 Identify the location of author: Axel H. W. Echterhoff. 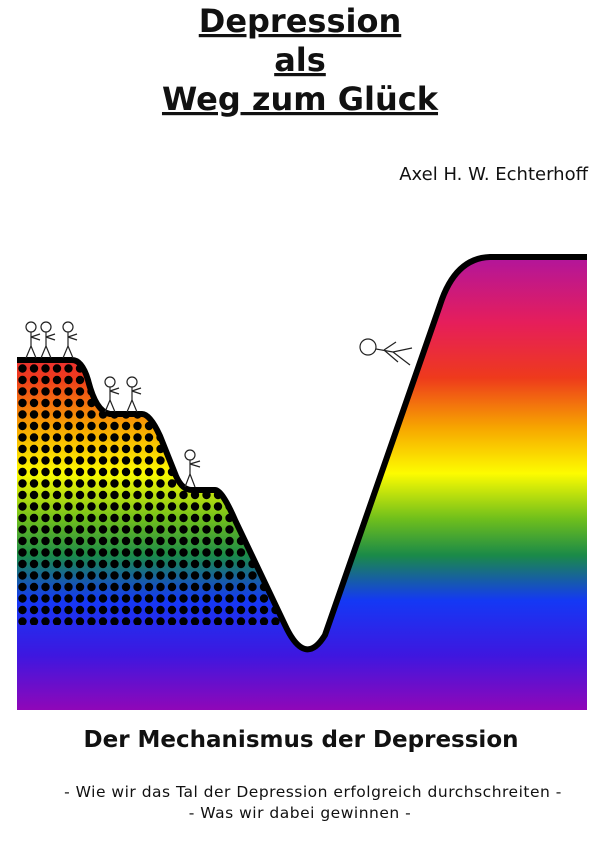
(493, 174).